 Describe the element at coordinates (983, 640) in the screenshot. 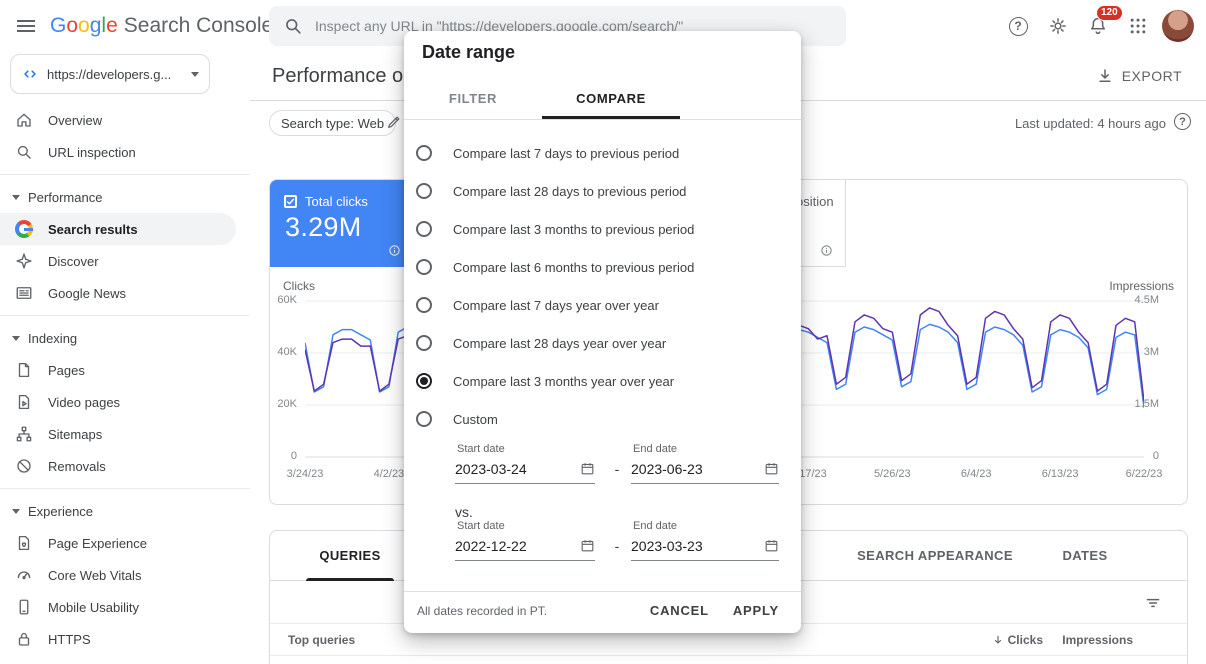

I see `column-header-clicks: Clicks` at that location.